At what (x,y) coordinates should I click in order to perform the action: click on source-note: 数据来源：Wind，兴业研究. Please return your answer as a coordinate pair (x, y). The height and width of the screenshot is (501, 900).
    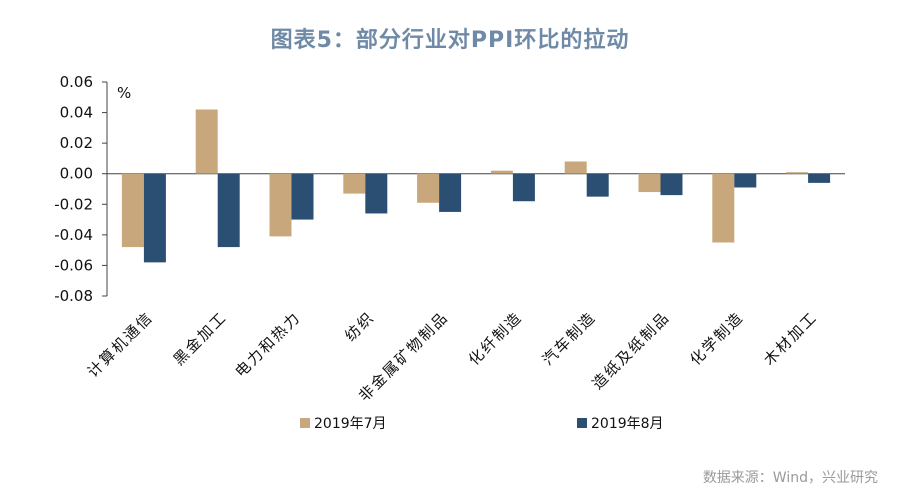
    Looking at the image, I should click on (790, 478).